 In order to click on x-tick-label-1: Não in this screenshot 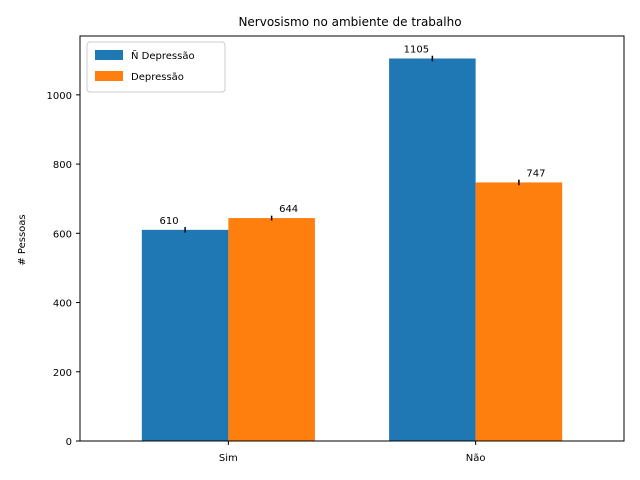, I will do `click(476, 458)`.